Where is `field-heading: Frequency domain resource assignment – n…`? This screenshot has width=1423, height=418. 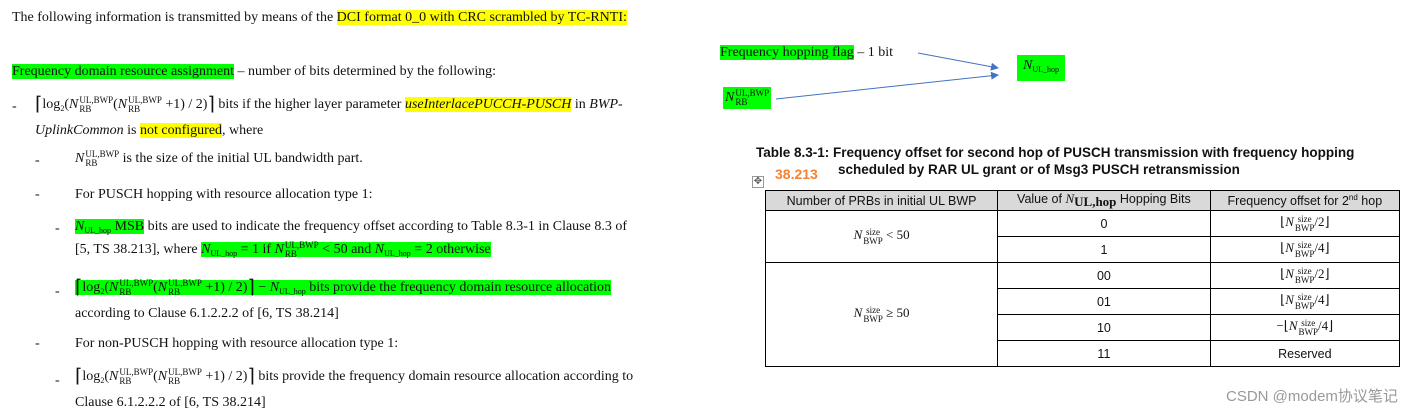 field-heading: Frequency domain resource assignment – n… is located at coordinates (254, 72).